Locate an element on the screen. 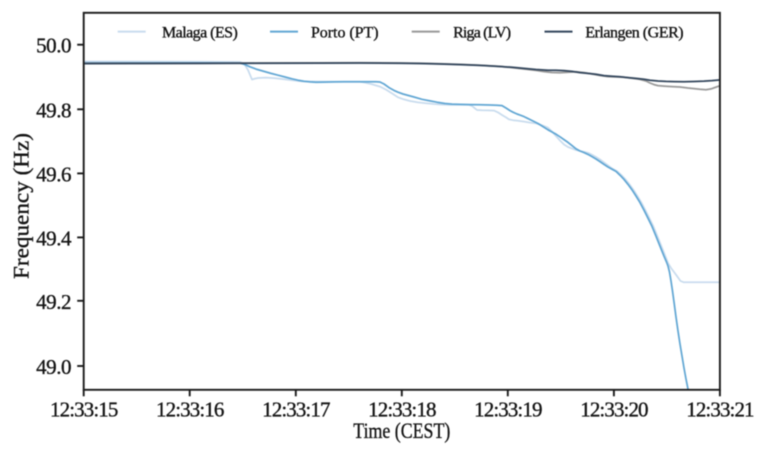 The image size is (768, 456). svg-text: 12:33:21 is located at coordinates (720, 409).